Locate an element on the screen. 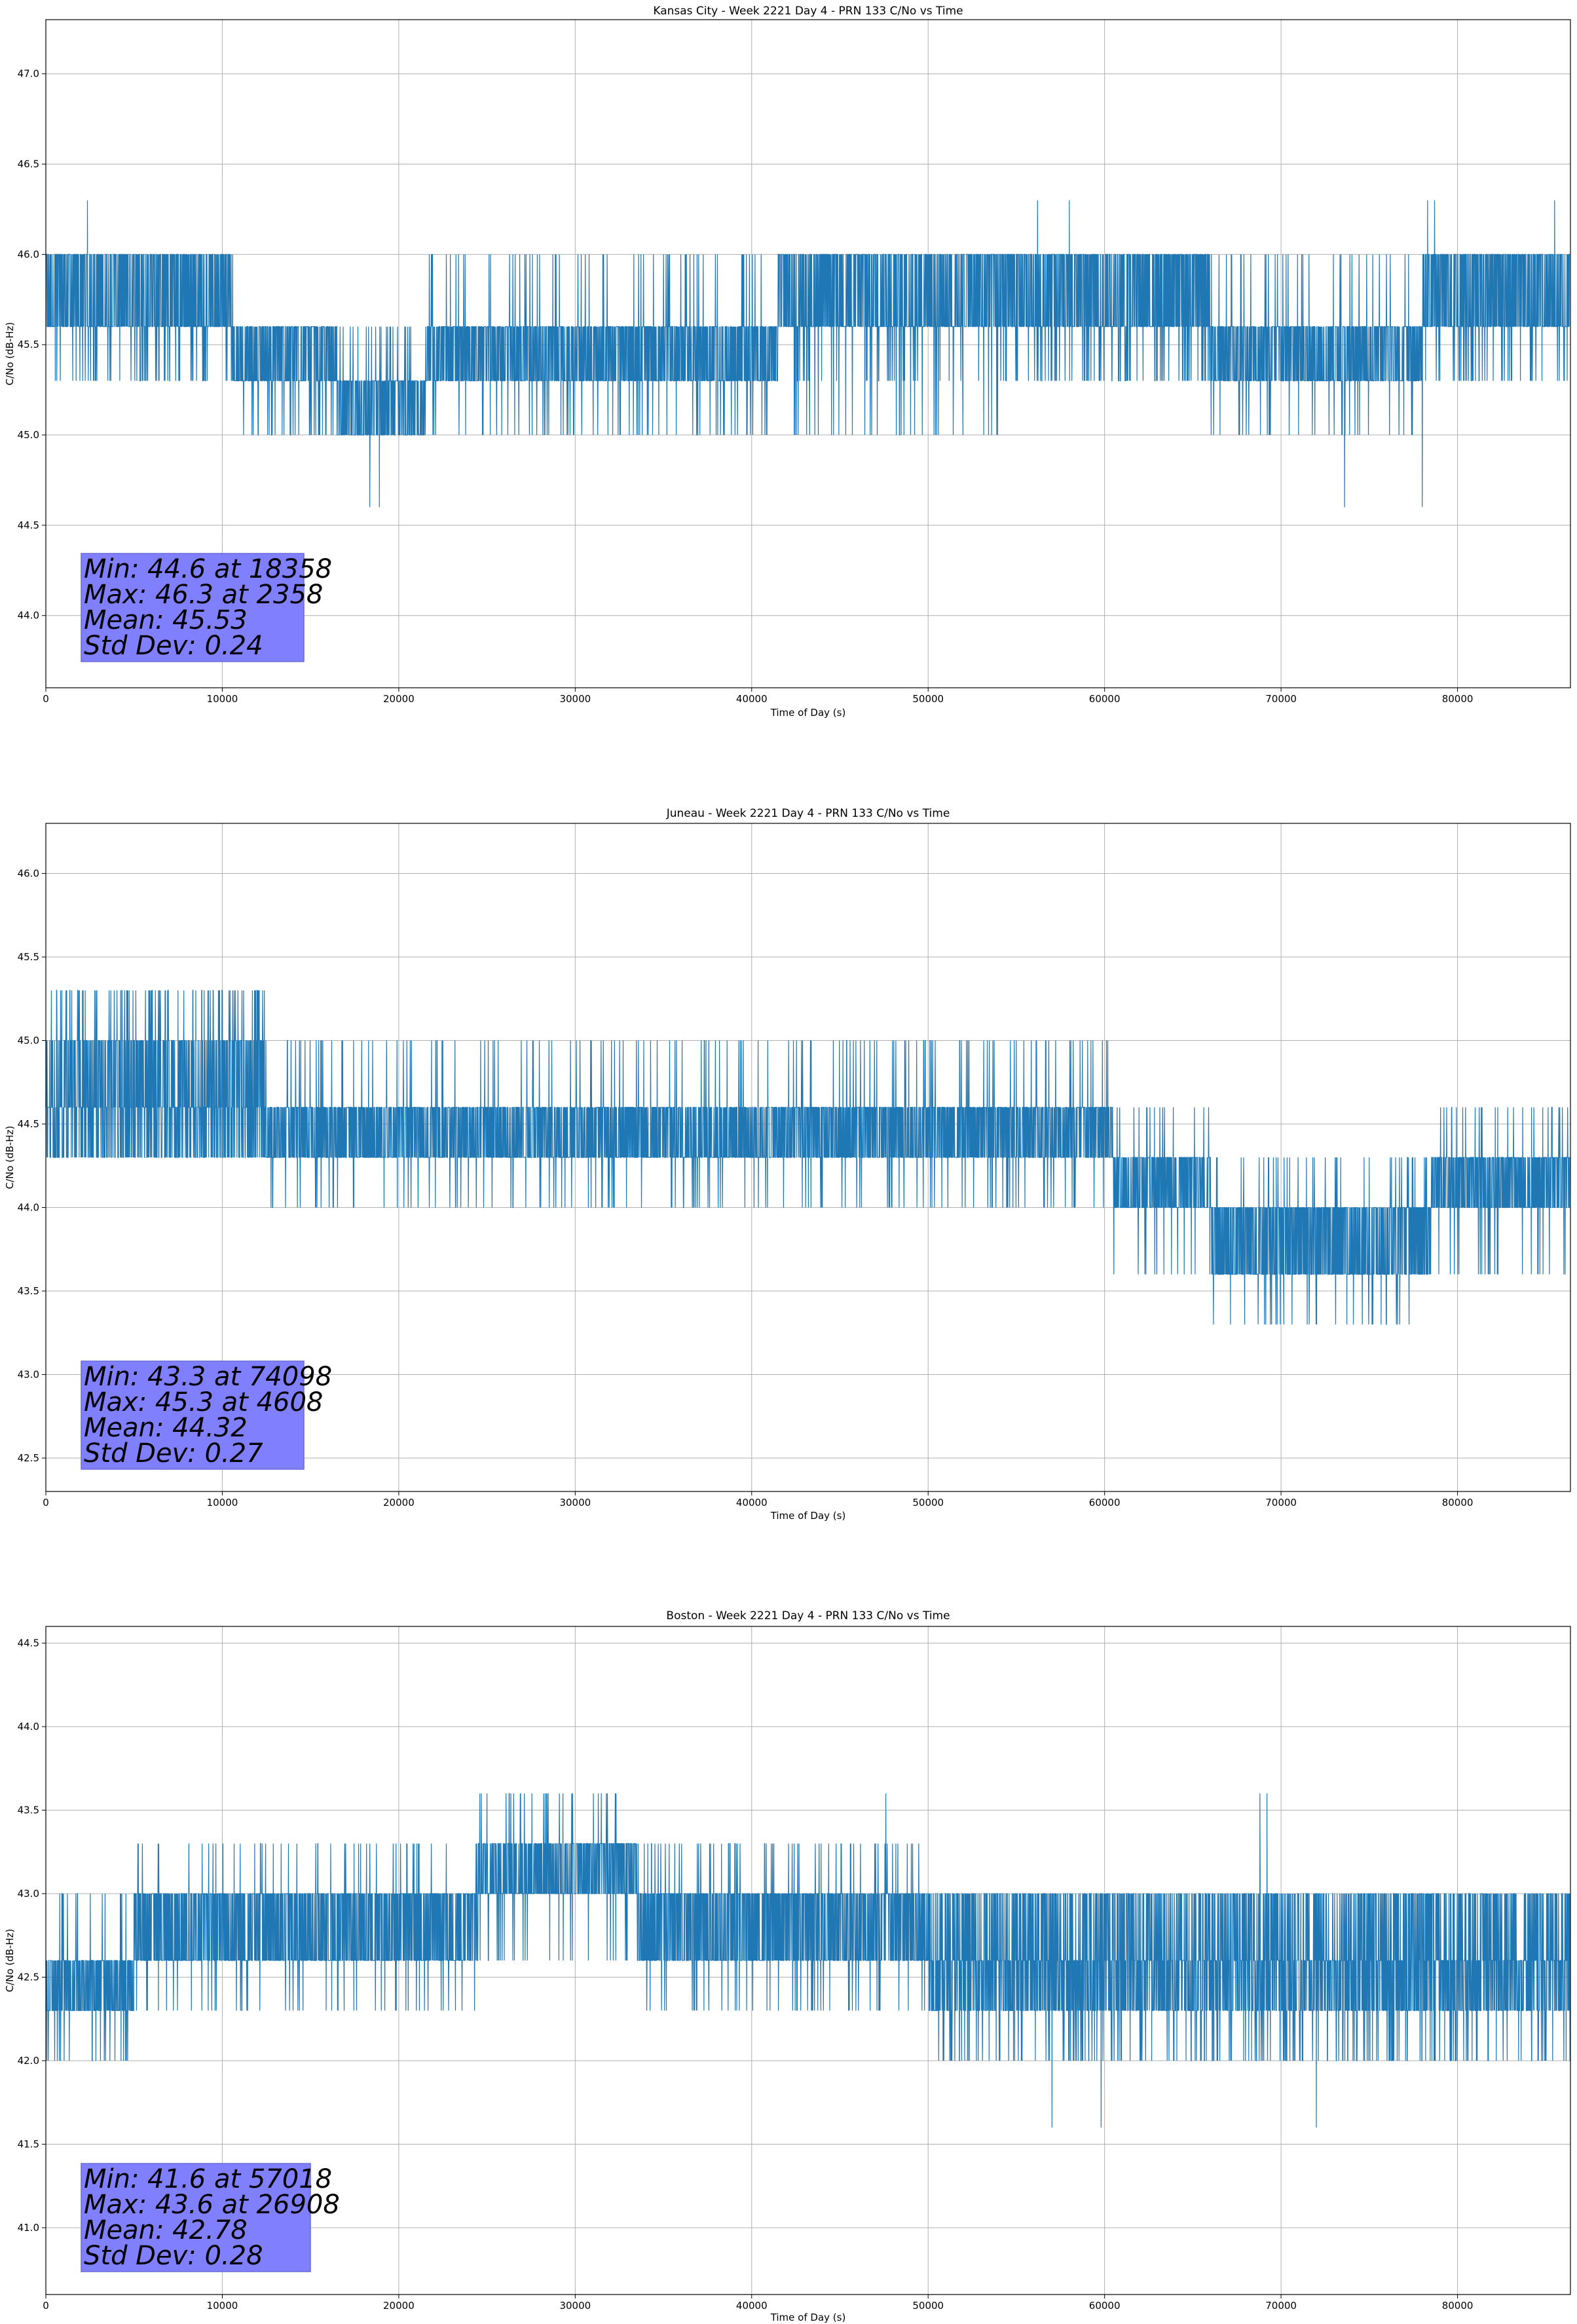  stats-max: Max: 45.3 at 4608 is located at coordinates (203, 1402).